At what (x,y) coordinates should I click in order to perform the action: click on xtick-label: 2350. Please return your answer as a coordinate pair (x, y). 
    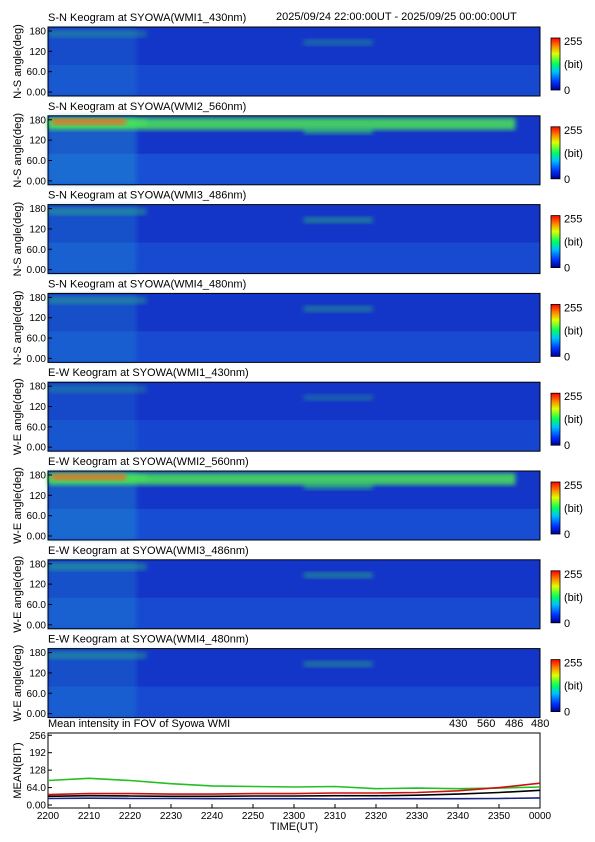
    Looking at the image, I should click on (499, 816).